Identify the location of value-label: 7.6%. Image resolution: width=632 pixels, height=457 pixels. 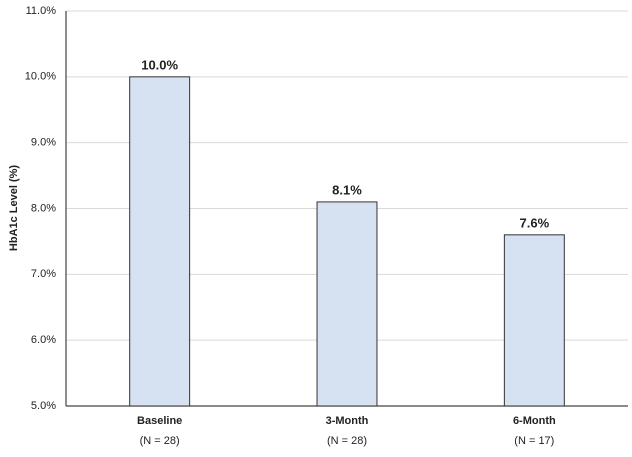
(535, 222).